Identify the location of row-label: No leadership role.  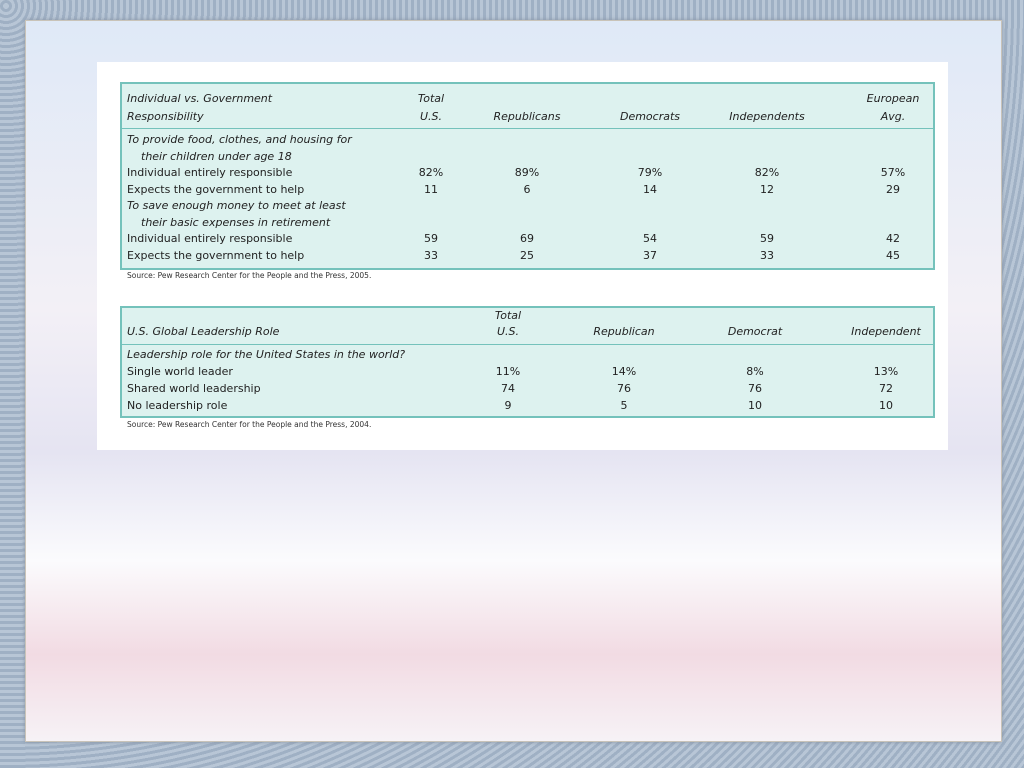
(177, 405).